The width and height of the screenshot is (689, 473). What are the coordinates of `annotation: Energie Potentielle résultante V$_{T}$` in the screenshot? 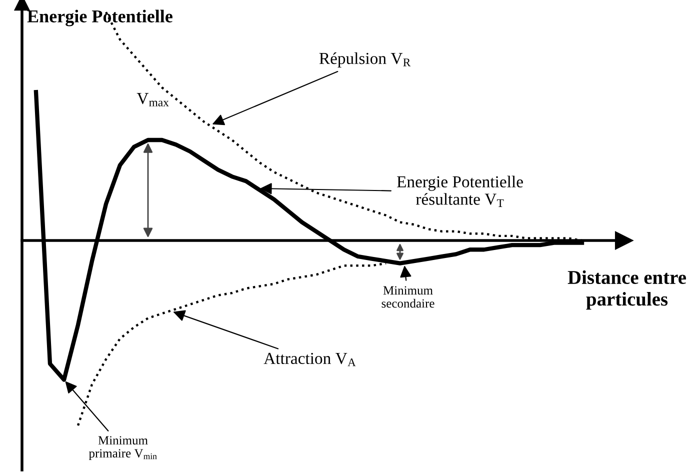 It's located at (459, 191).